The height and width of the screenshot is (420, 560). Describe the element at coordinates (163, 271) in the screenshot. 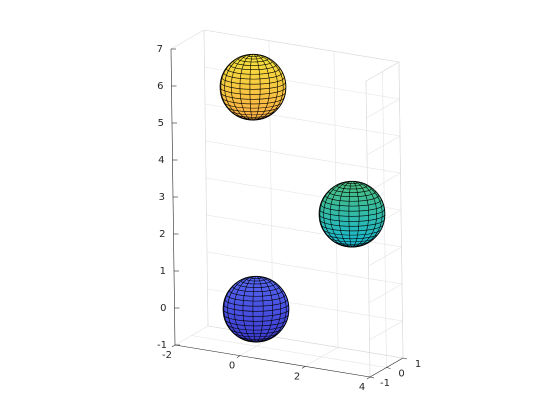

I see `z-tick-label: 1` at that location.